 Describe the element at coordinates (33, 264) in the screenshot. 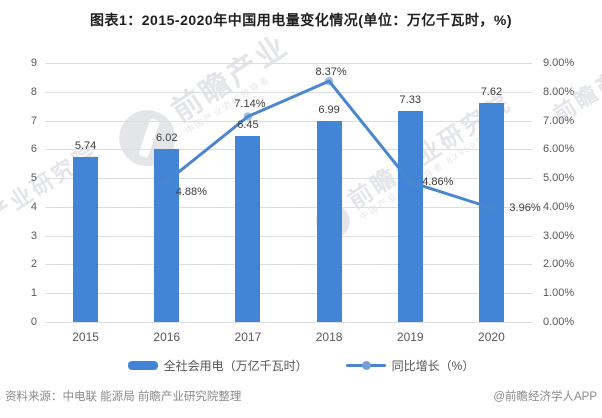

I see `y-axis-tick-left: 2` at that location.